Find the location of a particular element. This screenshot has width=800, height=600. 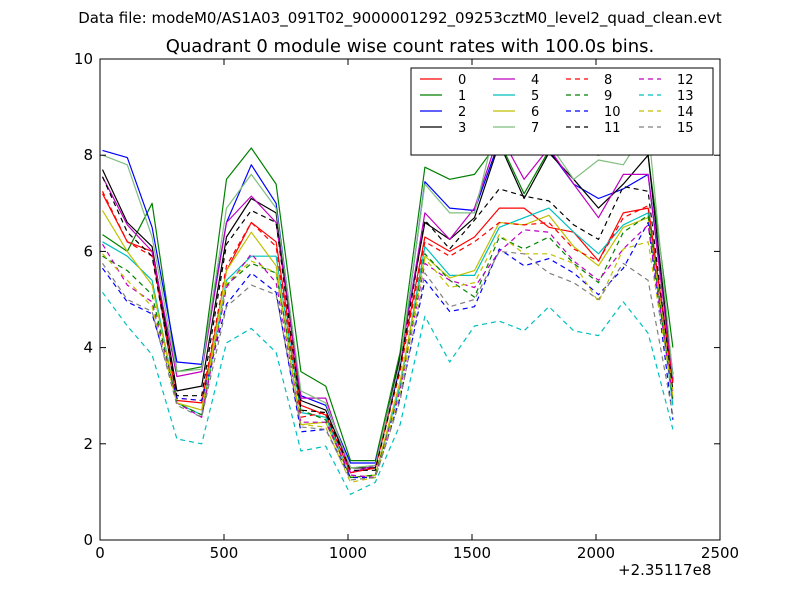

legend-label-4: 4 is located at coordinates (535, 80).